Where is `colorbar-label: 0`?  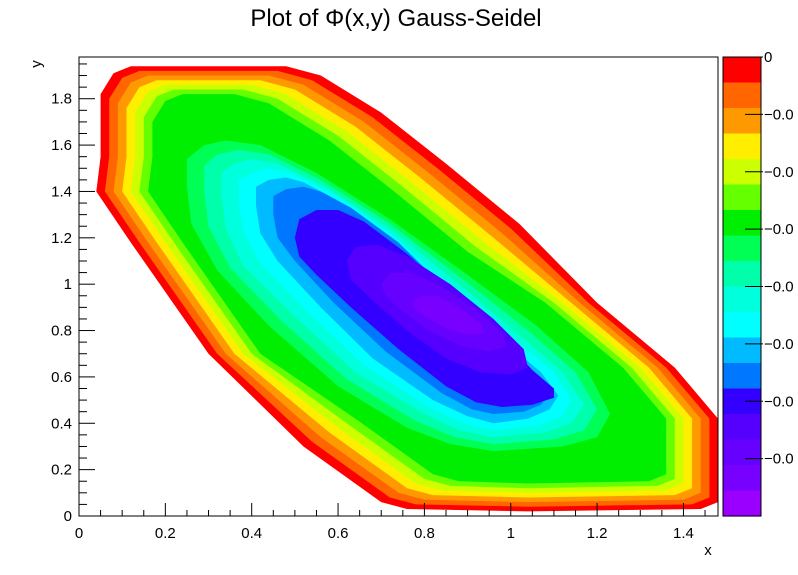 colorbar-label: 0 is located at coordinates (768, 57).